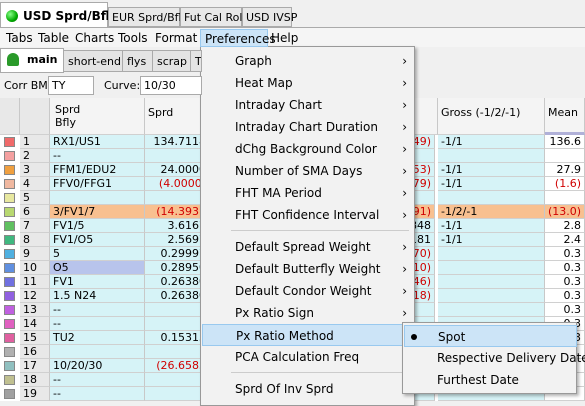 This screenshot has height=406, width=585. I want to click on window-tab: USD Sprd/Bfly, so click(59, 15).